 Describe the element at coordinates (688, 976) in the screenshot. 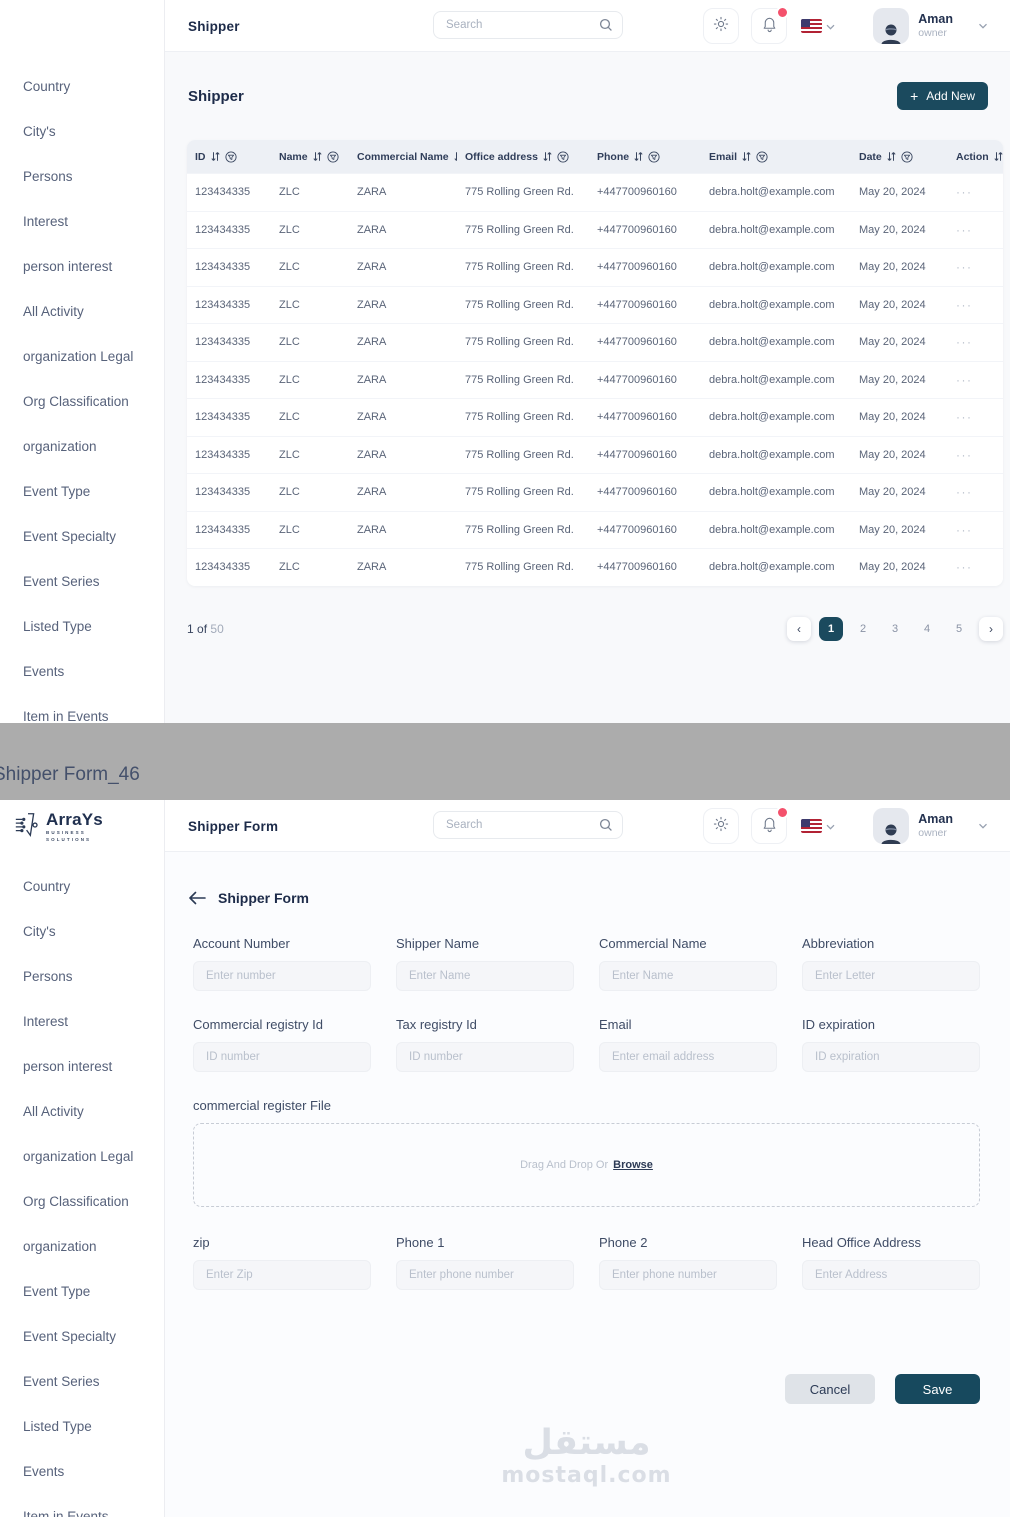

I see `commercial-name-field` at that location.